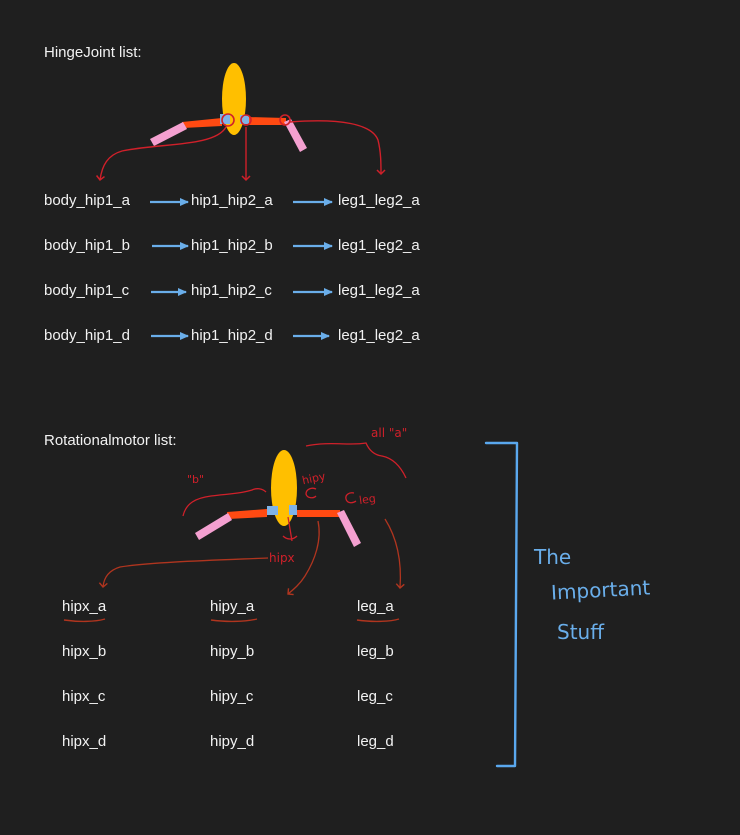  I want to click on hinge-name: body_hip1_d, so click(87, 335).